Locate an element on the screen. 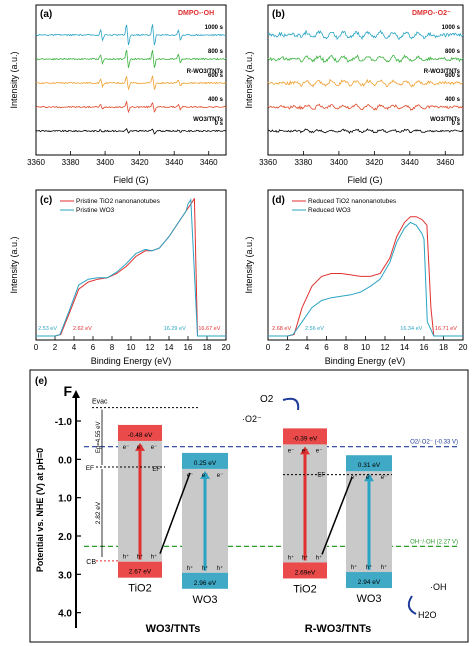 The image size is (474, 646). species-water: H2O is located at coordinates (427, 615).